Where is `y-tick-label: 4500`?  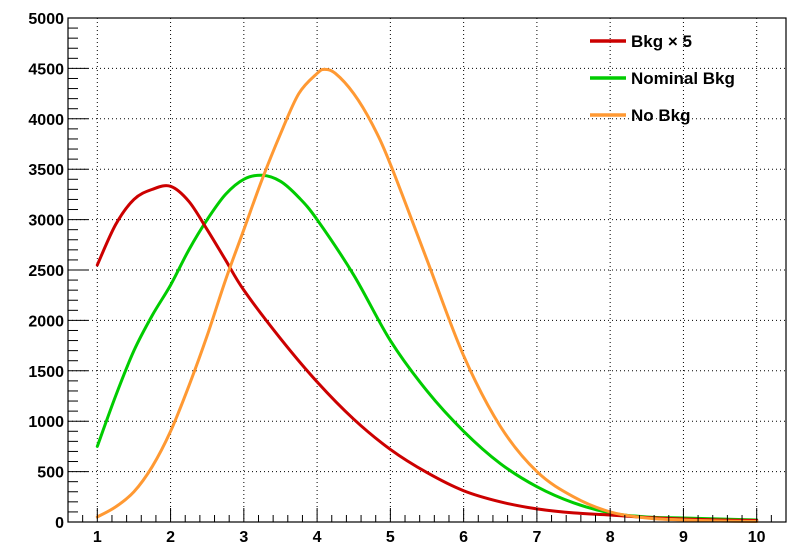
y-tick-label: 4500 is located at coordinates (46, 69).